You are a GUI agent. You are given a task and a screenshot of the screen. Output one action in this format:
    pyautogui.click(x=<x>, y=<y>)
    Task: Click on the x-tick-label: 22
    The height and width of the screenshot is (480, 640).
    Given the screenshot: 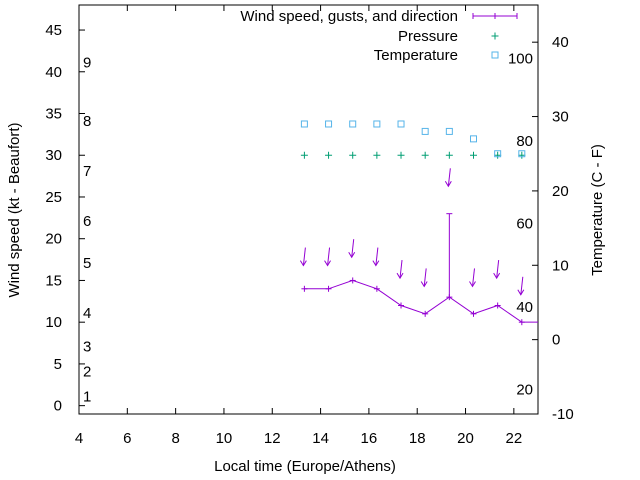 What is the action you would take?
    pyautogui.click(x=513, y=438)
    